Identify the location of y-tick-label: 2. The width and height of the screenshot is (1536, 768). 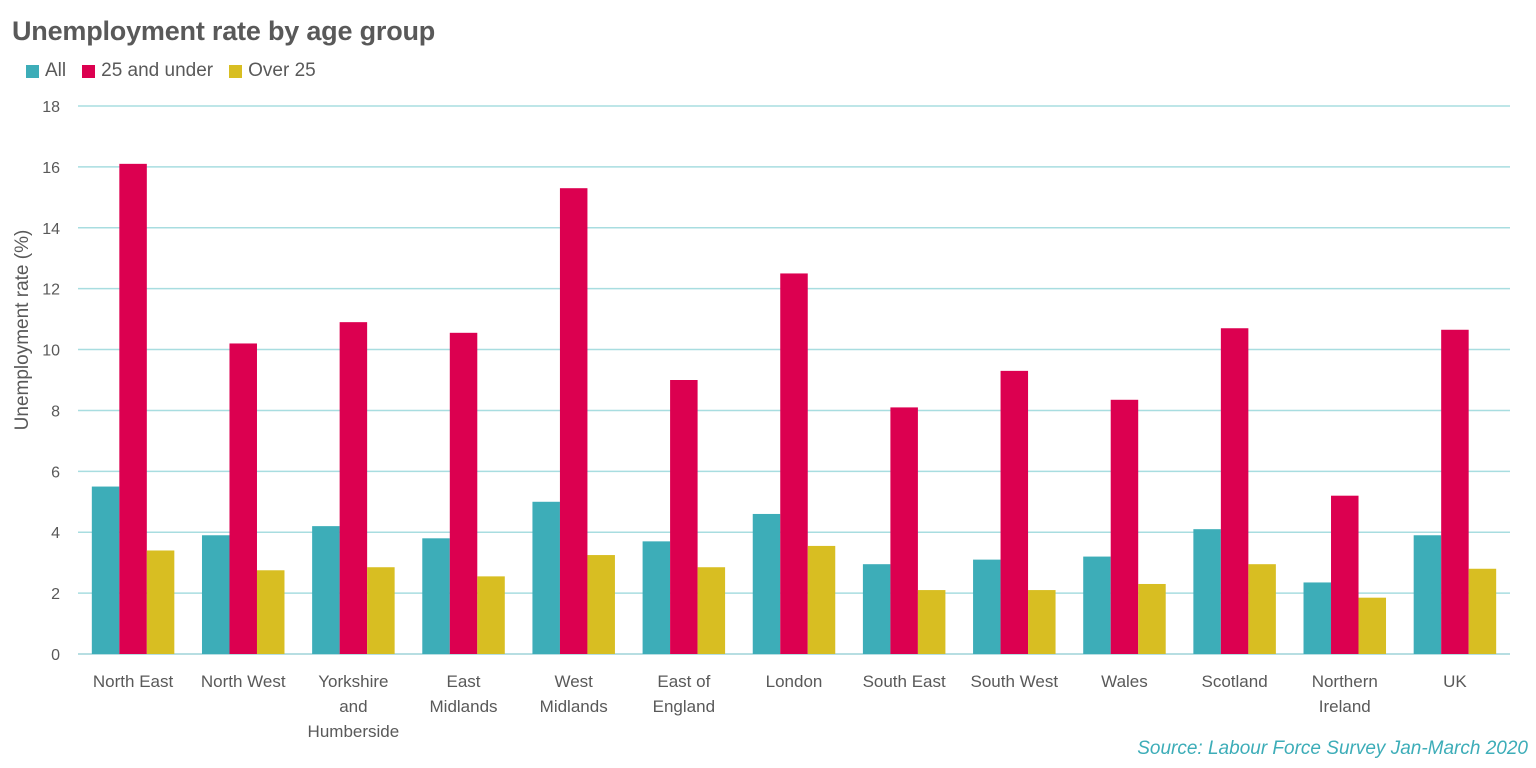
(55, 594).